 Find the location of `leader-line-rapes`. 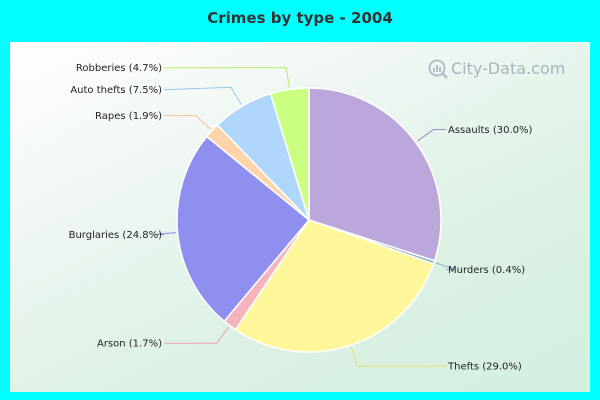

leader-line-rapes is located at coordinates (187, 122).